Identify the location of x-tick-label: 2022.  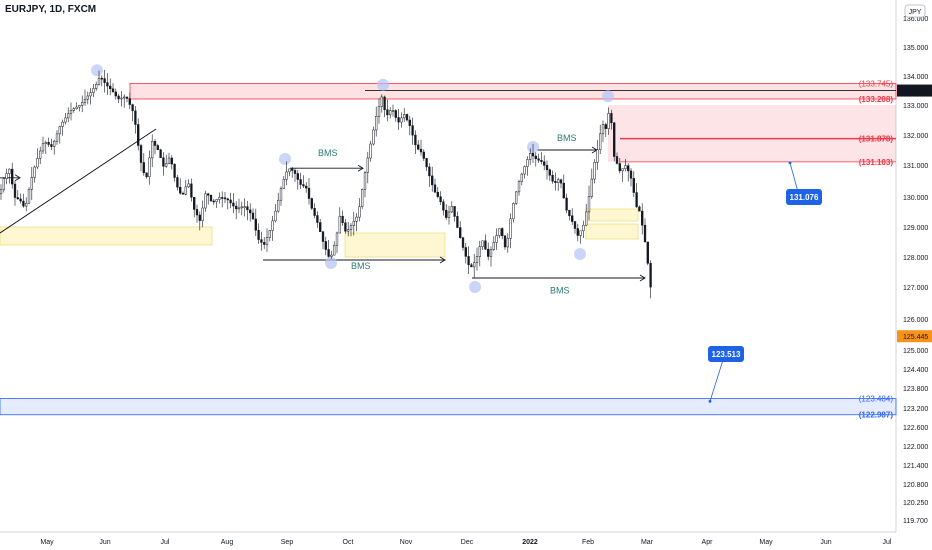
(530, 542).